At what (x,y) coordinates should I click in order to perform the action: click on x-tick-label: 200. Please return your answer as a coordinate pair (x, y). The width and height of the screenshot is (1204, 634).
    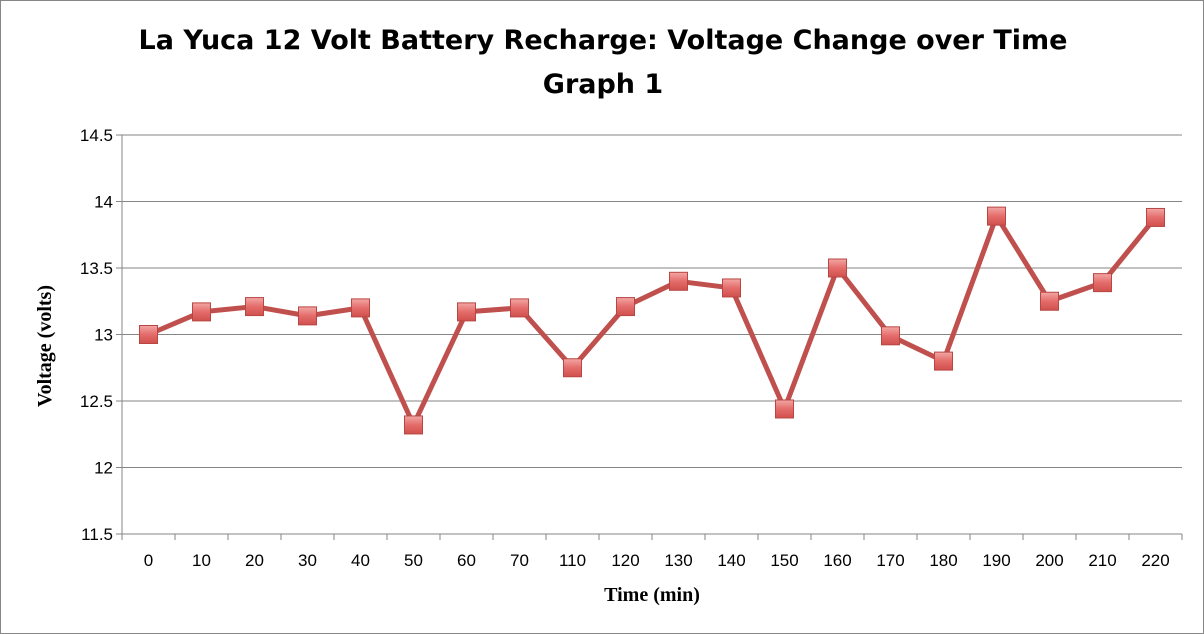
    Looking at the image, I should click on (1049, 560).